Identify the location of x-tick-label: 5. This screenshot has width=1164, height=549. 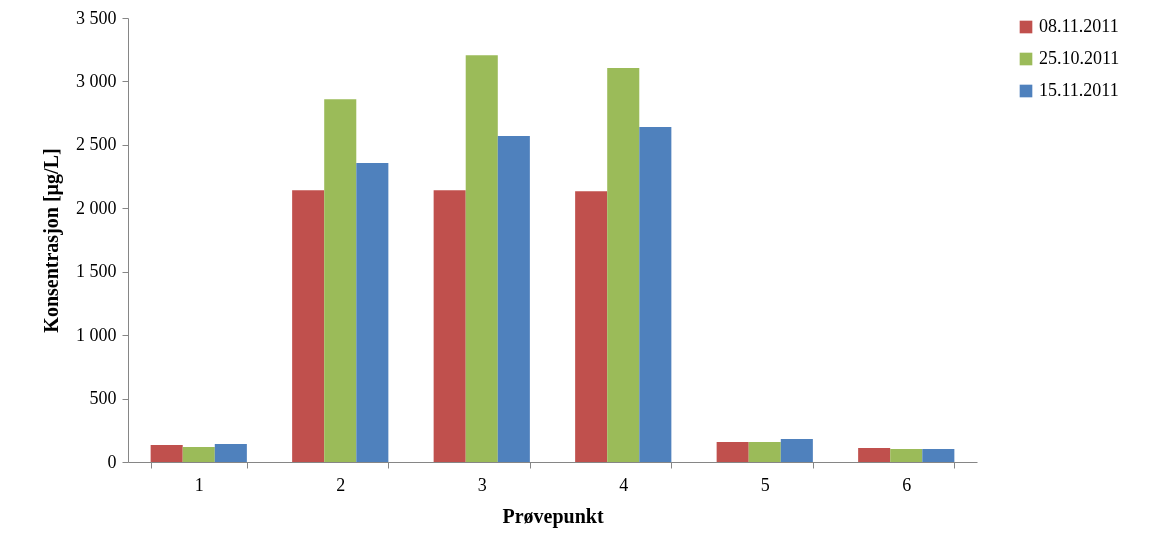
(765, 484).